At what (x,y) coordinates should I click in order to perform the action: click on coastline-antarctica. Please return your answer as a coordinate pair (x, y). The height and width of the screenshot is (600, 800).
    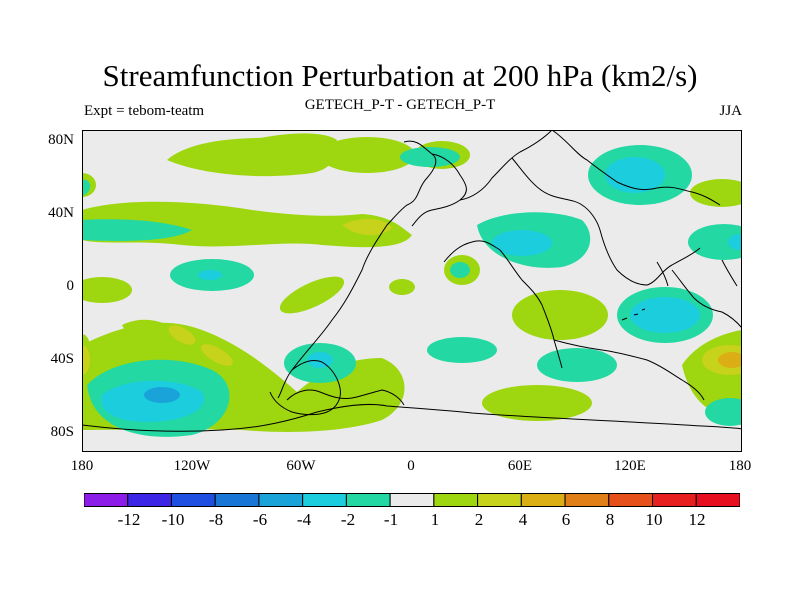
    Looking at the image, I should click on (412, 417).